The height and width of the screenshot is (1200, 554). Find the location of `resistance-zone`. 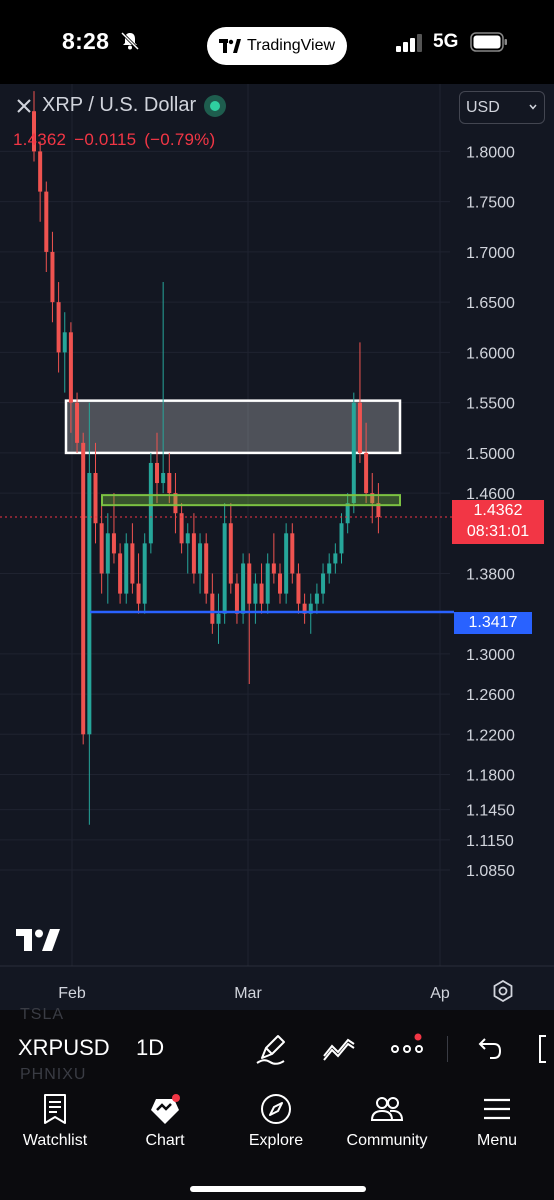

resistance-zone is located at coordinates (233, 427).